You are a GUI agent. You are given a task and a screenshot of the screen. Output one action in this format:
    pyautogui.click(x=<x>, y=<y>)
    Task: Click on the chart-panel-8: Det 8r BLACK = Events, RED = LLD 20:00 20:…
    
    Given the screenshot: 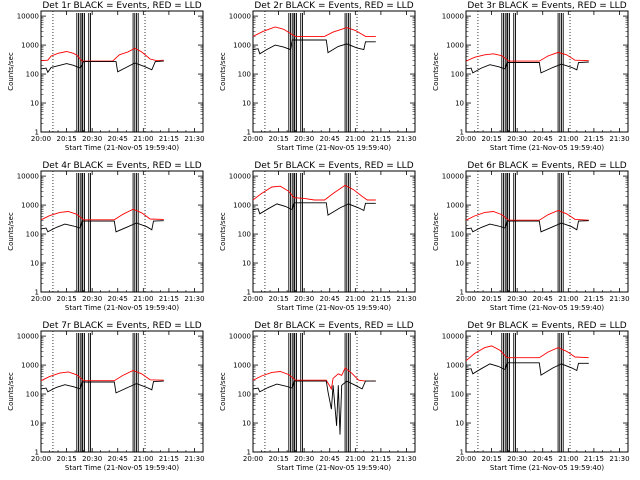 What is the action you would take?
    pyautogui.click(x=318, y=396)
    